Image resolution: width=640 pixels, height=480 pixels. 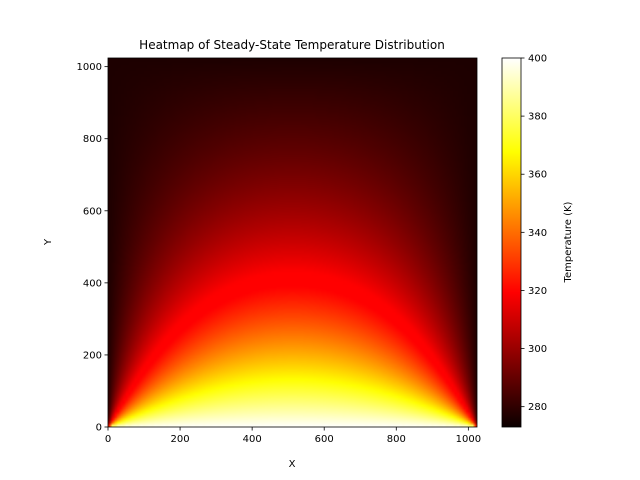 I want to click on colorbar-tick-label: 320, so click(x=537, y=291).